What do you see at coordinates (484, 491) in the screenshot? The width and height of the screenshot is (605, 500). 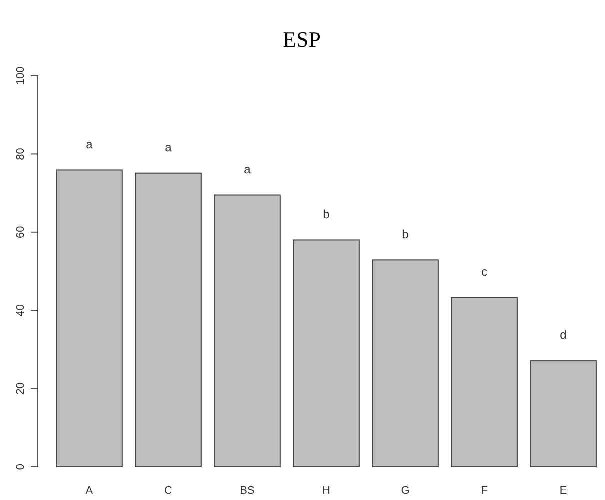 I see `x-tick-label: F` at bounding box center [484, 491].